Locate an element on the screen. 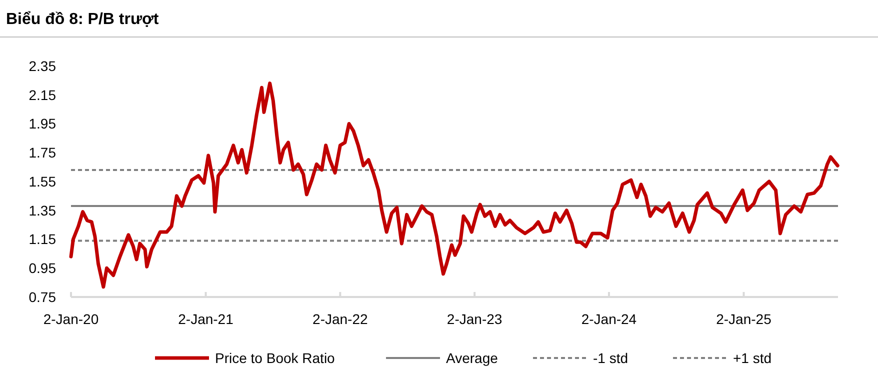 The image size is (878, 391). x-tick-label: 2-Jan-21 is located at coordinates (206, 319).